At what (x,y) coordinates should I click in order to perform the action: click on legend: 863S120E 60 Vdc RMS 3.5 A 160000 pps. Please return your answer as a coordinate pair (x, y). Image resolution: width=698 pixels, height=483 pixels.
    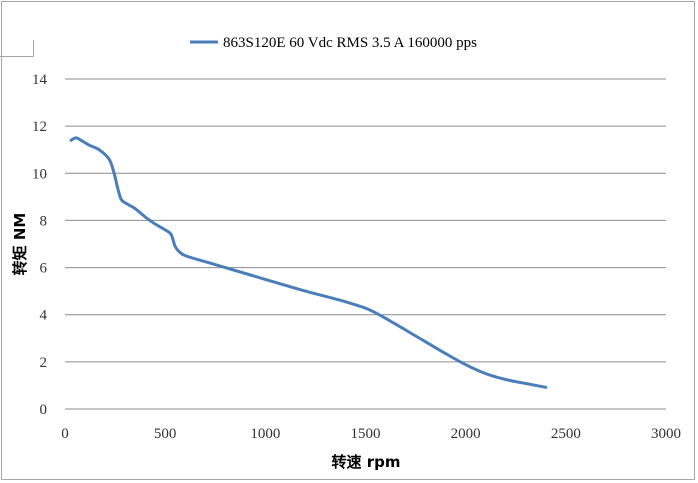
    Looking at the image, I should click on (333, 43).